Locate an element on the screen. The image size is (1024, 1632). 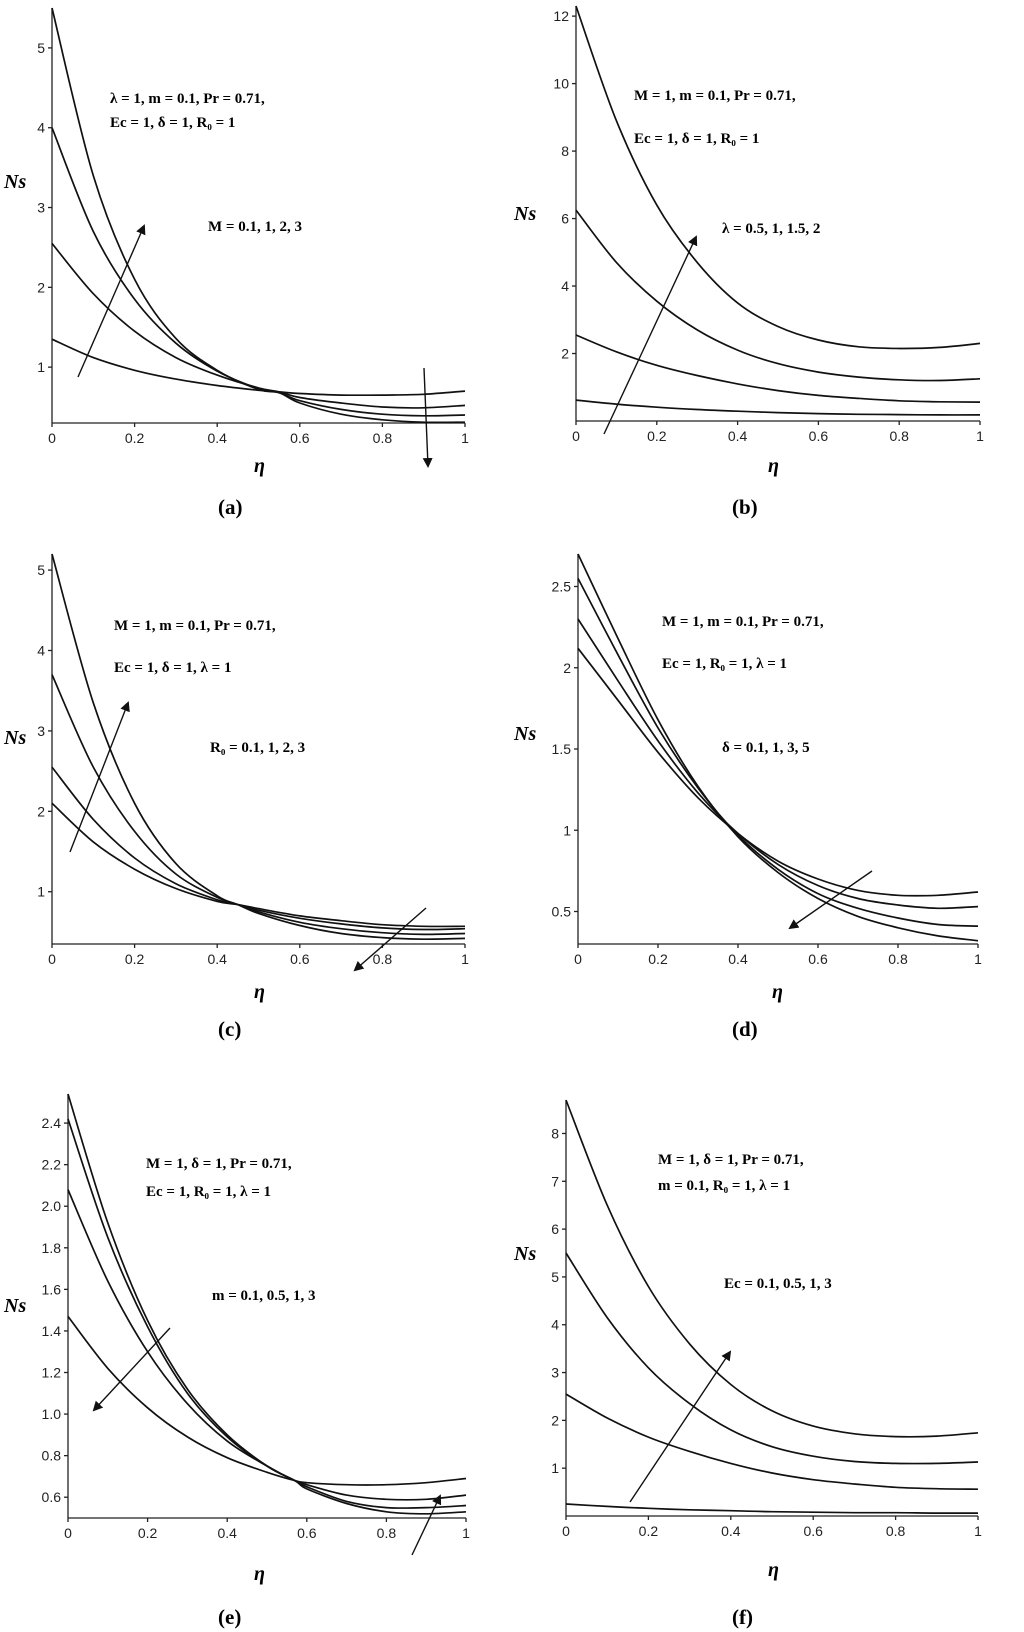
x-tick-label-f: 0 is located at coordinates (566, 1531).